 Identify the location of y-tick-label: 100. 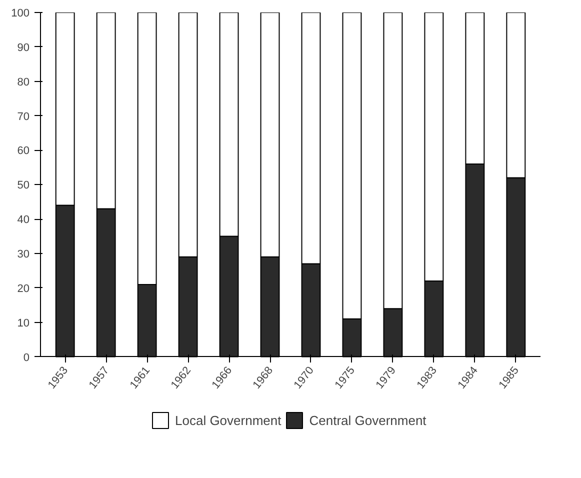
(20, 14).